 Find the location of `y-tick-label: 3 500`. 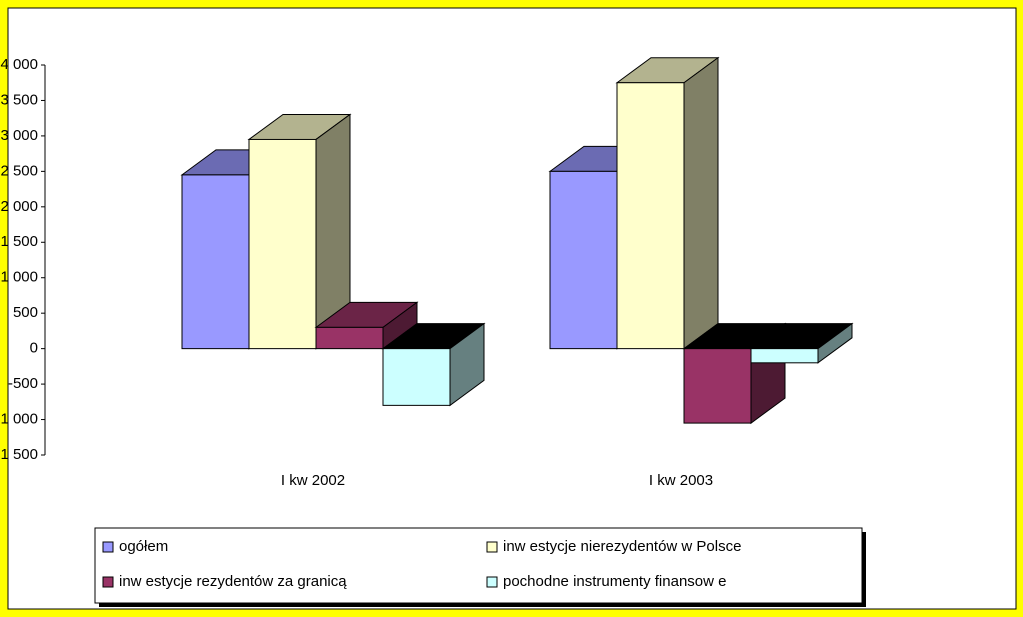

y-tick-label: 3 500 is located at coordinates (19, 99).